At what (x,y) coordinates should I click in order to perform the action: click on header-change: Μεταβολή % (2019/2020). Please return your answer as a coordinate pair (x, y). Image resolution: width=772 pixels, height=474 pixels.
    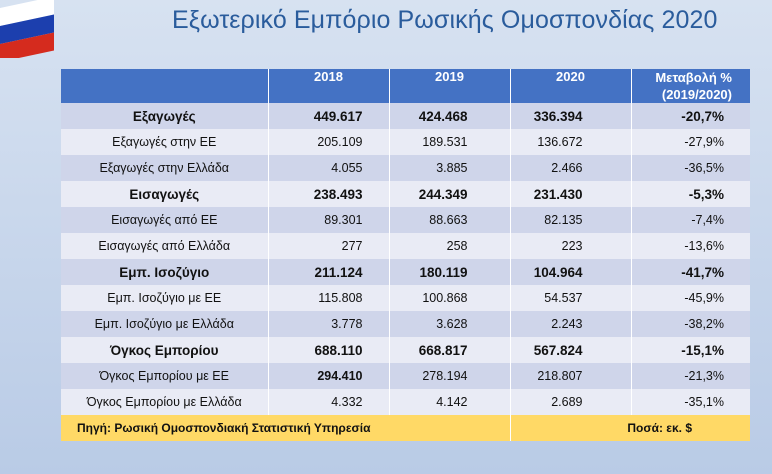
    Looking at the image, I should click on (690, 86).